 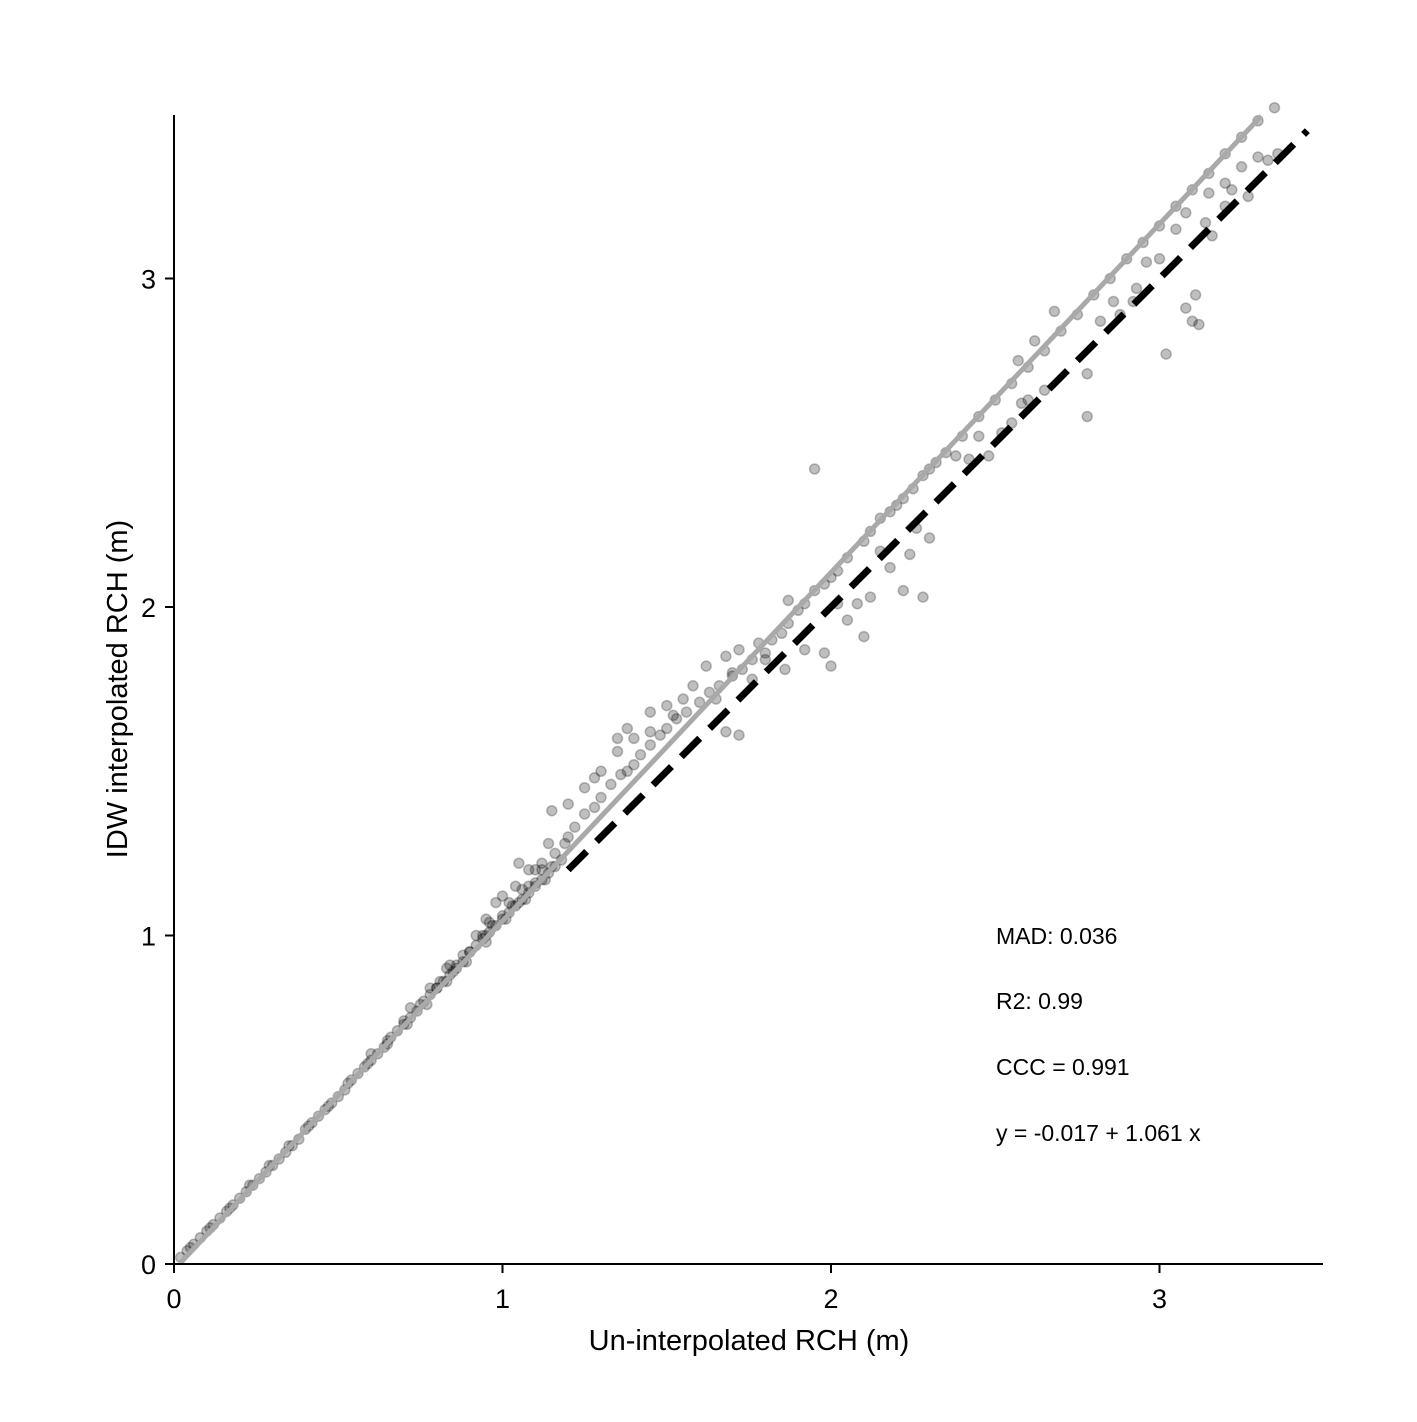 I want to click on y-tick-label: 0, so click(x=148, y=1265).